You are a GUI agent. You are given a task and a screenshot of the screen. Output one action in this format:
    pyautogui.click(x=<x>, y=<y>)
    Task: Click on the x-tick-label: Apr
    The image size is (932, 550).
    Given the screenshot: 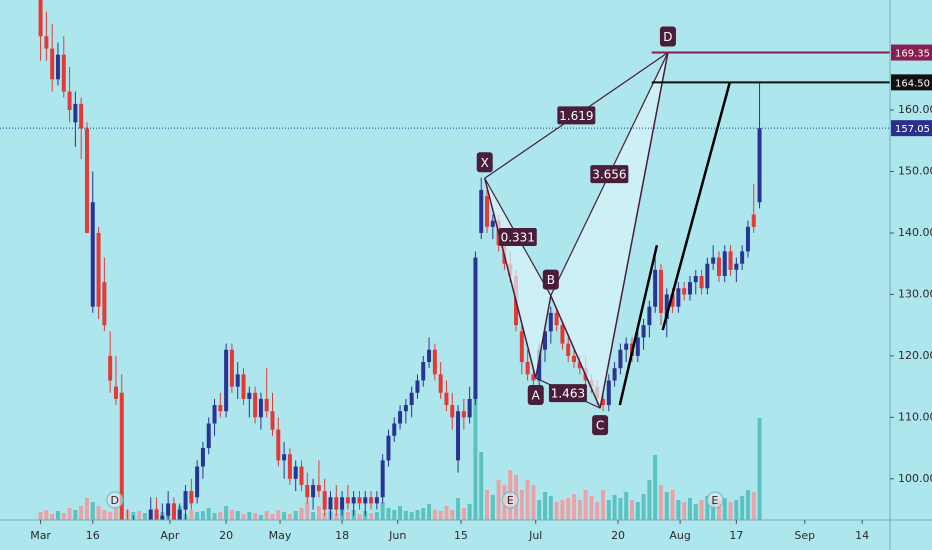 What is the action you would take?
    pyautogui.click(x=170, y=535)
    